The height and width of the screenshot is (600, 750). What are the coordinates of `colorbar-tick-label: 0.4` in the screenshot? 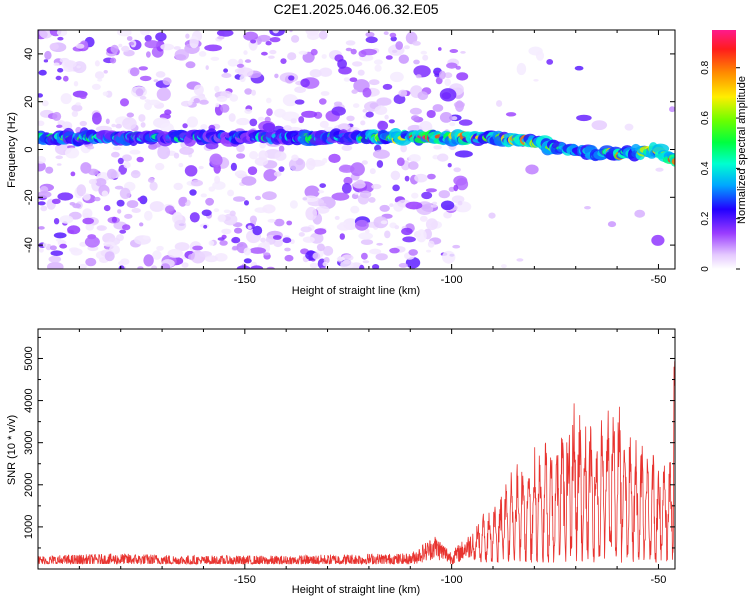 It's located at (705, 168).